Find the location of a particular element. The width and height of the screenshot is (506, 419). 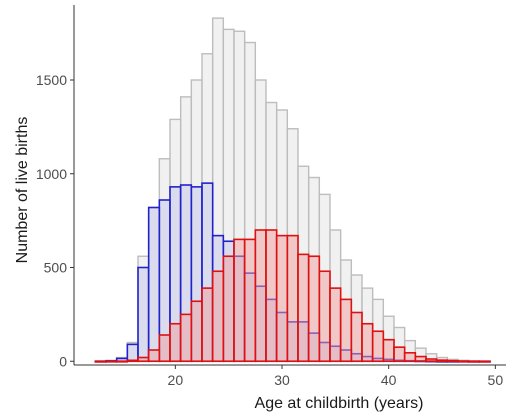

y-tick-label: 0 is located at coordinates (63, 361).